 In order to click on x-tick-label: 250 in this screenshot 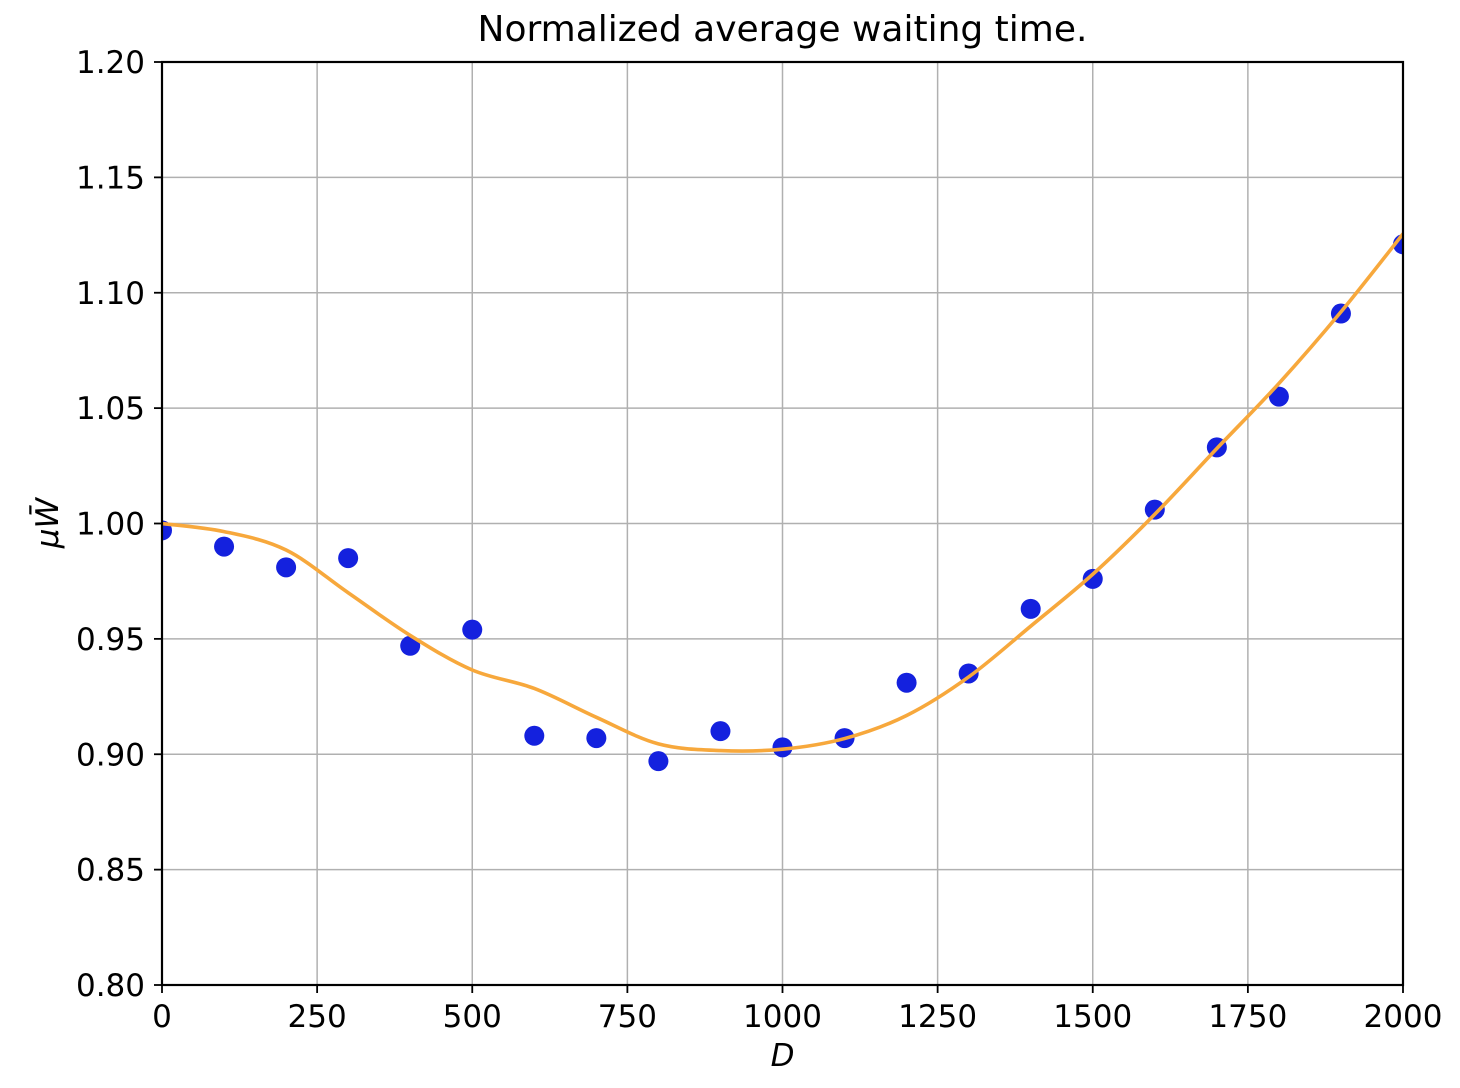, I will do `click(317, 1017)`.